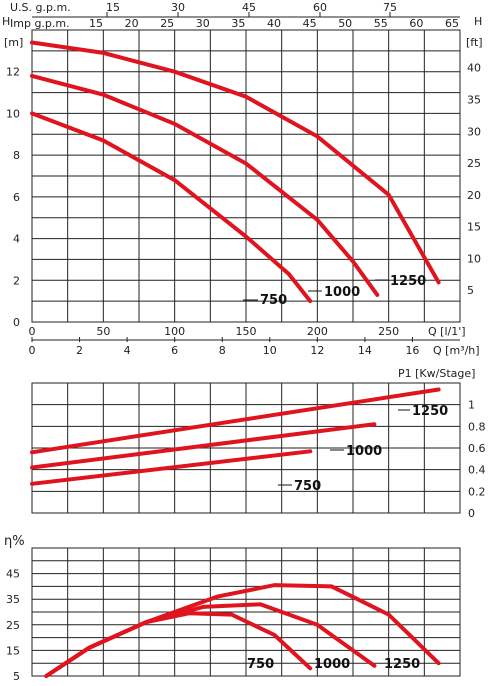 This screenshot has width=490, height=686. What do you see at coordinates (474, 131) in the screenshot?
I see `head-ft-tick-label: 30` at bounding box center [474, 131].